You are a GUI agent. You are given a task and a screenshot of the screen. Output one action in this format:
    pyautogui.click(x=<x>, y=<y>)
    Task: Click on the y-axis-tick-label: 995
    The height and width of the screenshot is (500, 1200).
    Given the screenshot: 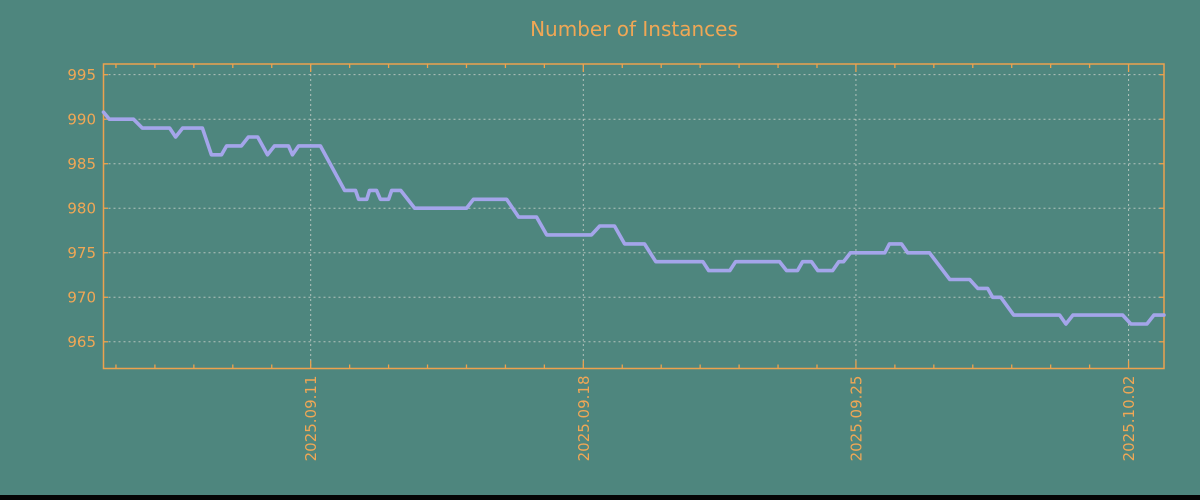 What is the action you would take?
    pyautogui.click(x=81, y=75)
    